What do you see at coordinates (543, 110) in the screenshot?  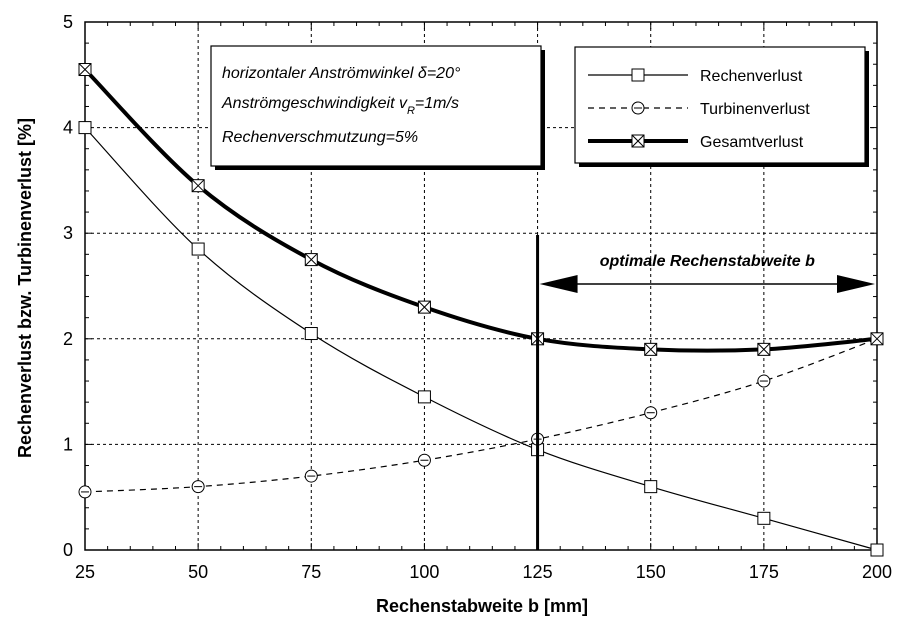 I see `info-box-shadow-right` at bounding box center [543, 110].